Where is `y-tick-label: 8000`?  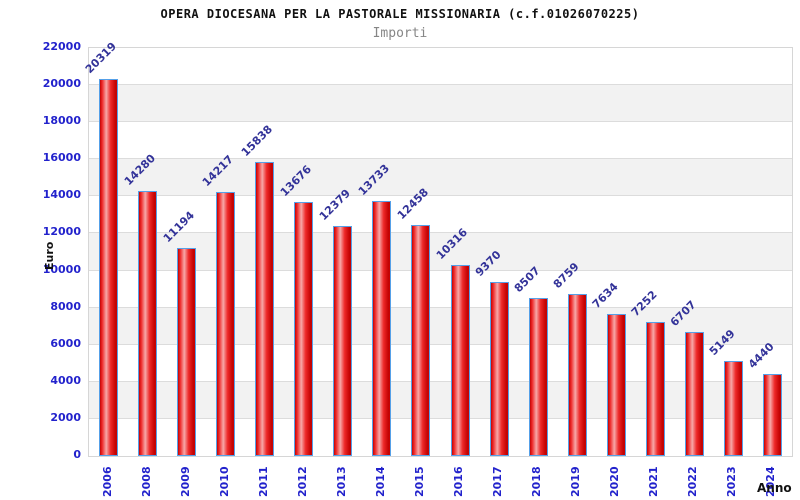 y-tick-label: 8000 is located at coordinates (65, 306).